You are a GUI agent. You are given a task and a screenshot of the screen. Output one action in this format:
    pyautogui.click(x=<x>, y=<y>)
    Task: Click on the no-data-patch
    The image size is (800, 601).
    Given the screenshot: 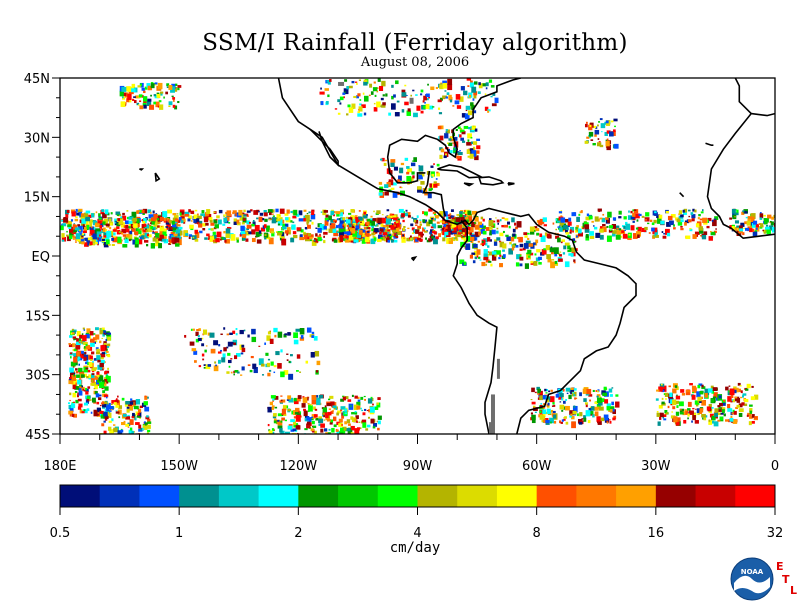 What is the action you would take?
    pyautogui.click(x=490, y=428)
    